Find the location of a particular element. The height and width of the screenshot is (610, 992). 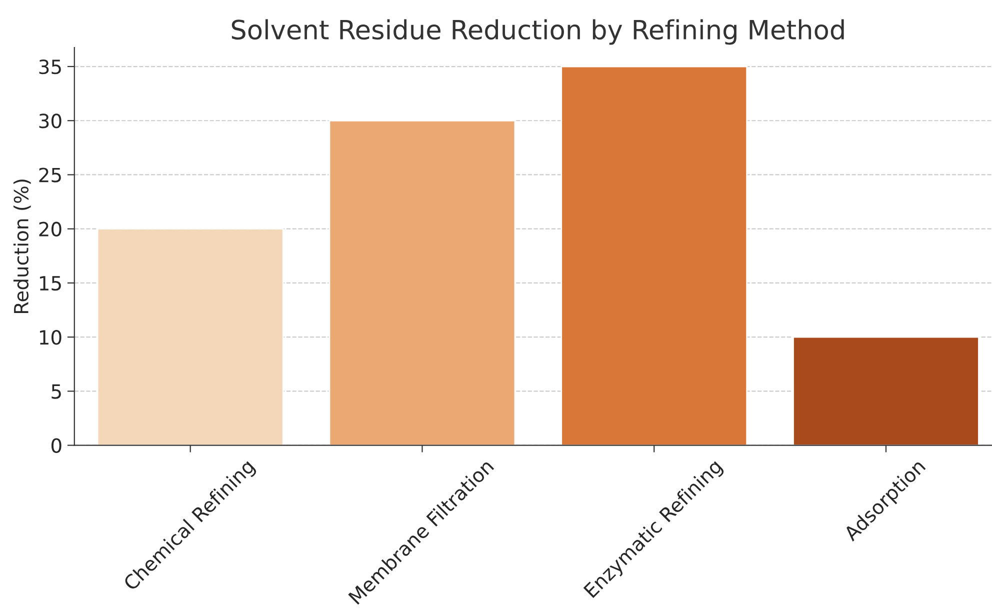

y-tick-label: 15 is located at coordinates (50, 283).